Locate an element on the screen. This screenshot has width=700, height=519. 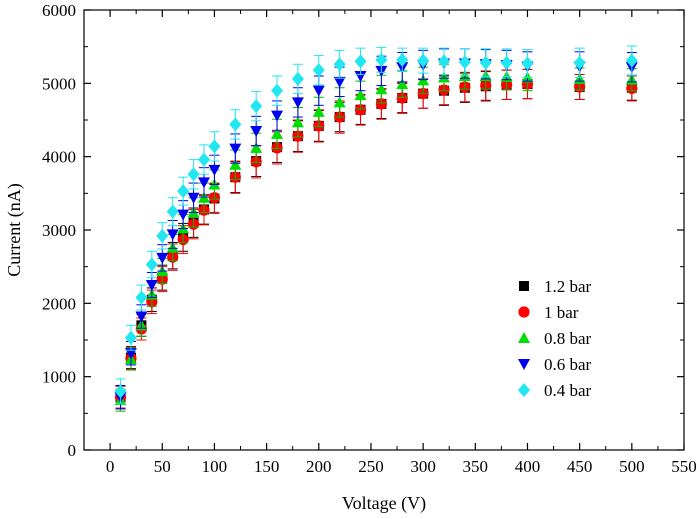
x-tick-label: 400 is located at coordinates (528, 466).